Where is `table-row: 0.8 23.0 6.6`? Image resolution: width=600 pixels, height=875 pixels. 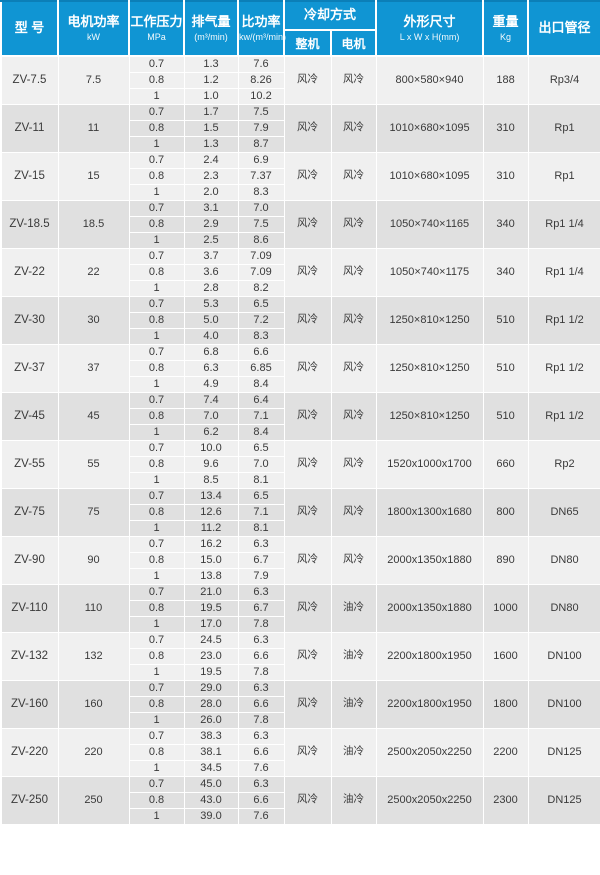 table-row: 0.8 23.0 6.6 is located at coordinates (300, 656).